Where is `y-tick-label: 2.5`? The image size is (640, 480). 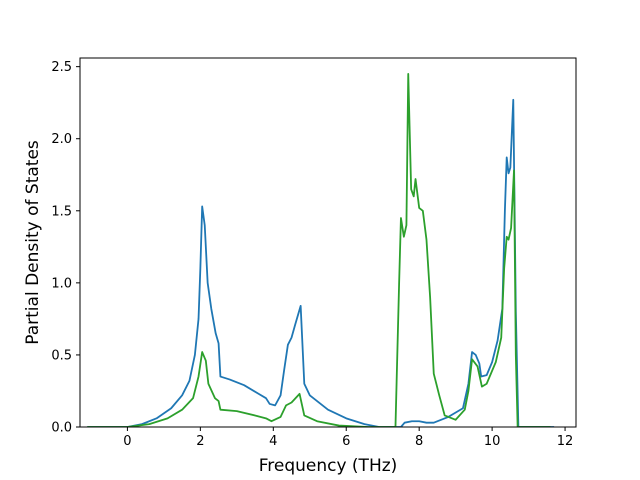
y-tick-label: 2.5 is located at coordinates (61, 67).